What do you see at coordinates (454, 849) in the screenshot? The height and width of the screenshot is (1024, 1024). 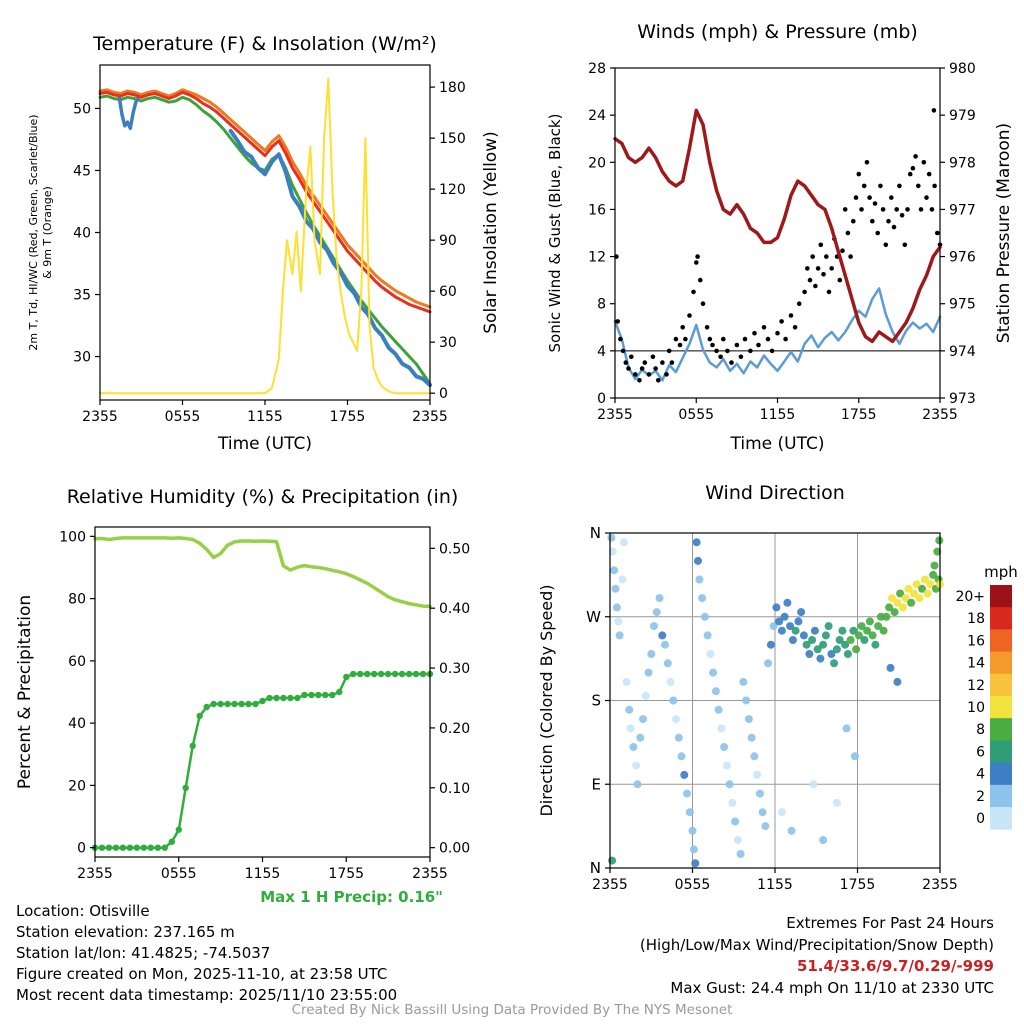 I see `svg-text: 0.00` at bounding box center [454, 849].